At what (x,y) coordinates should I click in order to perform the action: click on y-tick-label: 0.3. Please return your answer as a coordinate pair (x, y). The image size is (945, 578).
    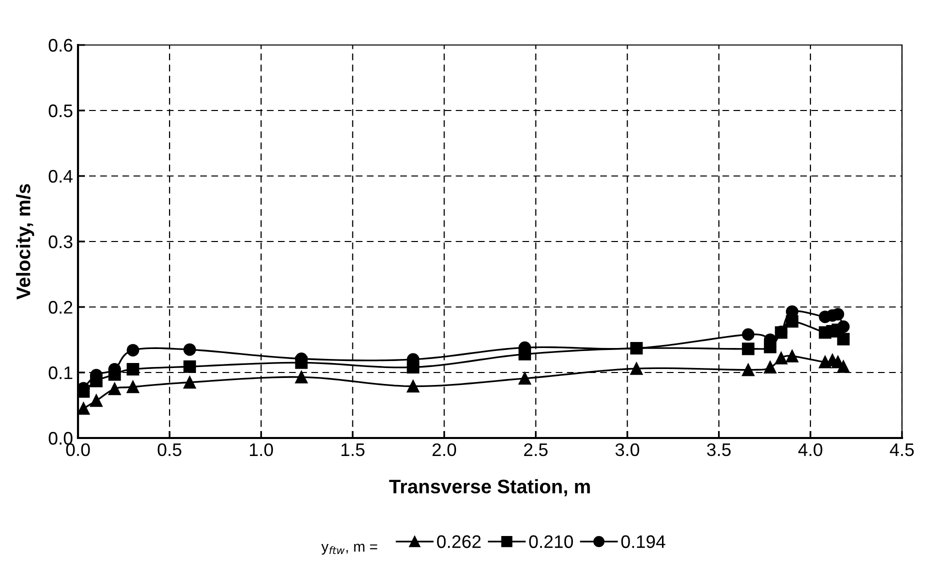
    Looking at the image, I should click on (60, 241).